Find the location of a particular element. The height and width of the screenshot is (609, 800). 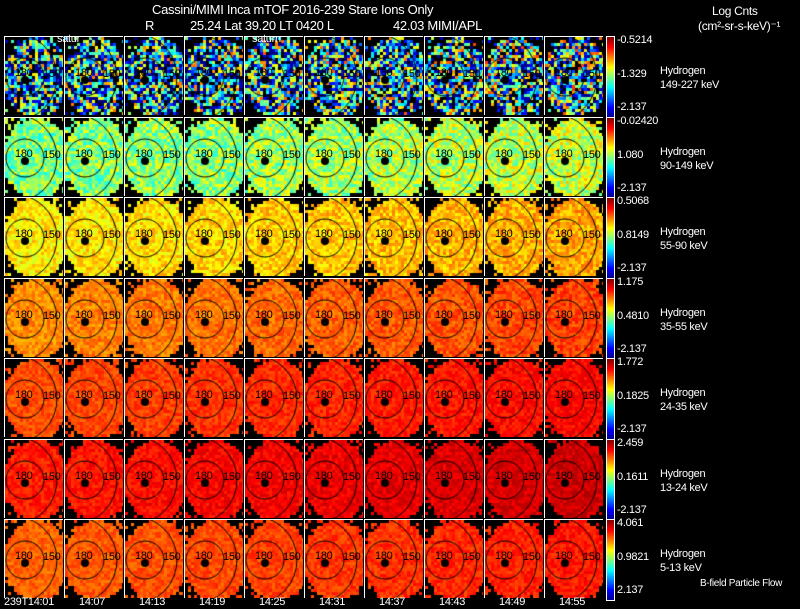

x-tick-label: 14:49 is located at coordinates (512, 602).